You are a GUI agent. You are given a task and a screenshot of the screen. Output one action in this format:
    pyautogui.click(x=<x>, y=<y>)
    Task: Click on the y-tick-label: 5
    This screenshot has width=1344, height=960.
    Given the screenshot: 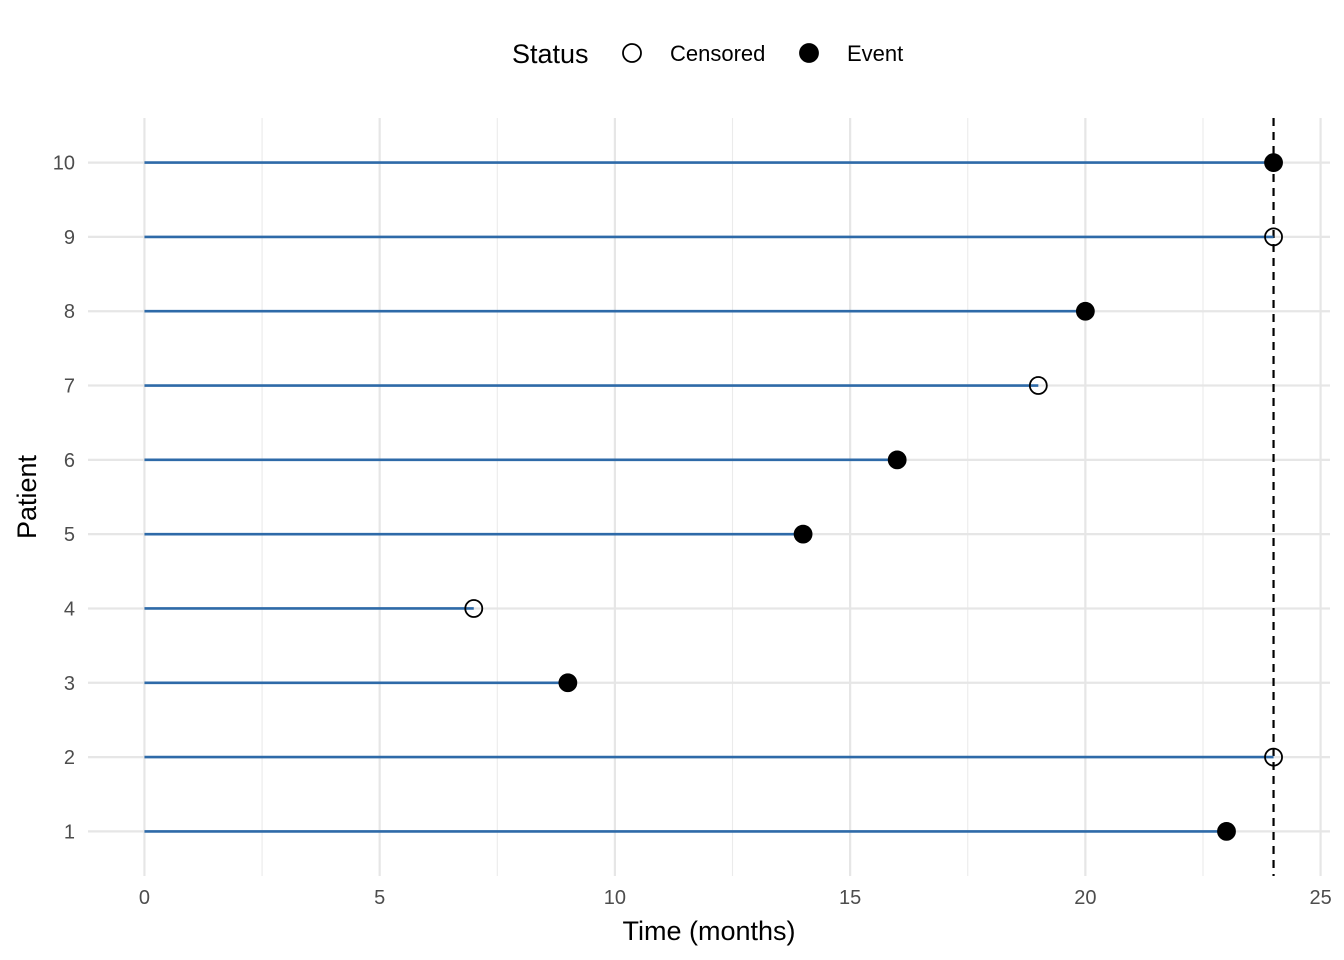 What is the action you would take?
    pyautogui.click(x=69, y=535)
    